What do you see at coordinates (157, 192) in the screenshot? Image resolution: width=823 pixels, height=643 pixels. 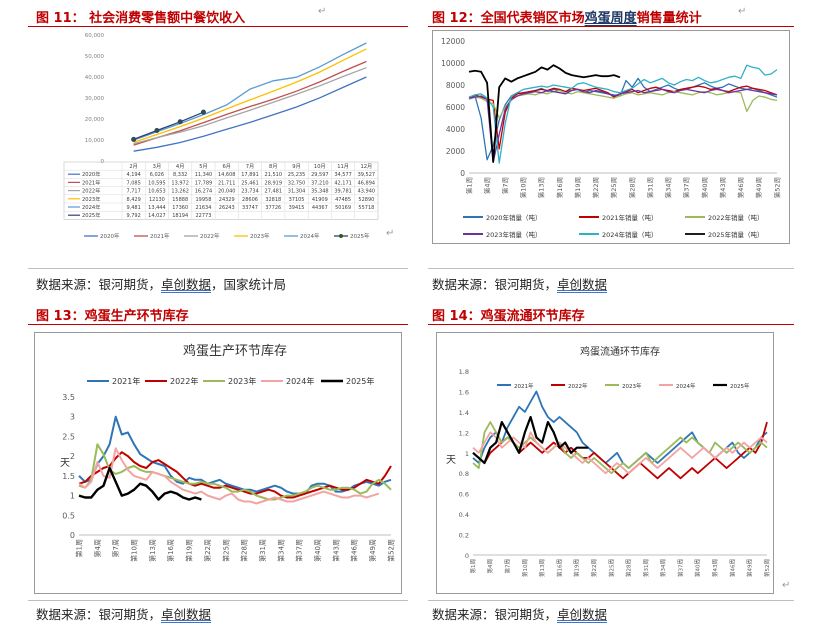 I see `table-cell: 10,653` at bounding box center [157, 192].